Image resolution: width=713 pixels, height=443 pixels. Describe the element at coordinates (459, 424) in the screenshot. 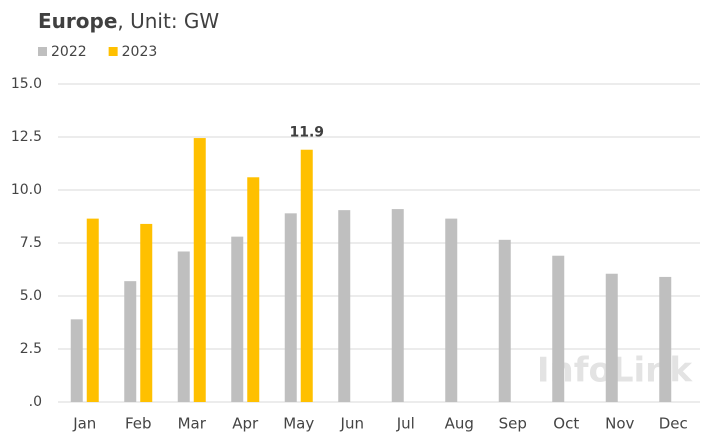

I see `x-tick-label: Aug` at that location.